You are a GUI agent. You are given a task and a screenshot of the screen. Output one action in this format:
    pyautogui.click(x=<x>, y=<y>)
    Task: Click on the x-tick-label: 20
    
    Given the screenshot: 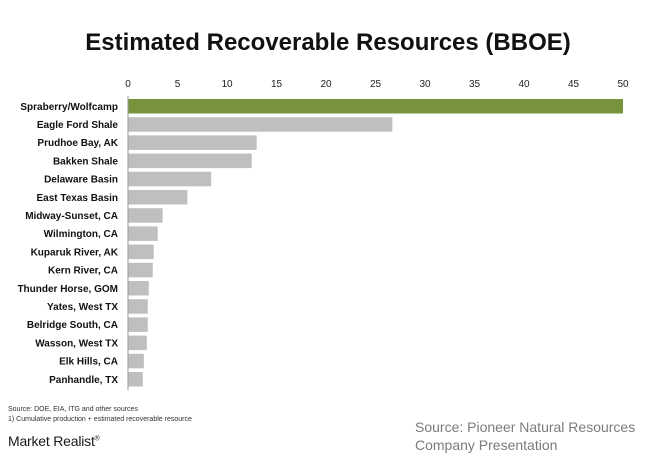 What is the action you would take?
    pyautogui.click(x=326, y=84)
    